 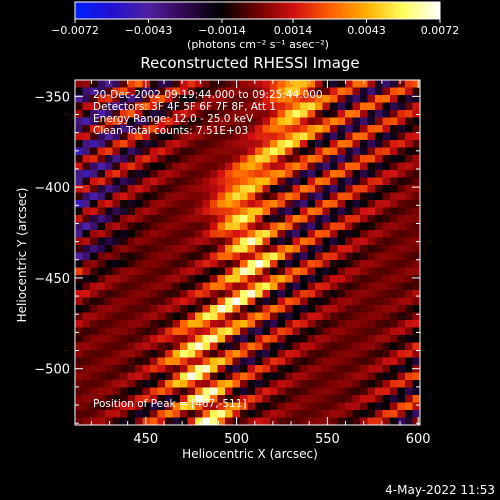 What do you see at coordinates (145, 439) in the screenshot?
I see `x-axis-tick-label: 450` at bounding box center [145, 439].